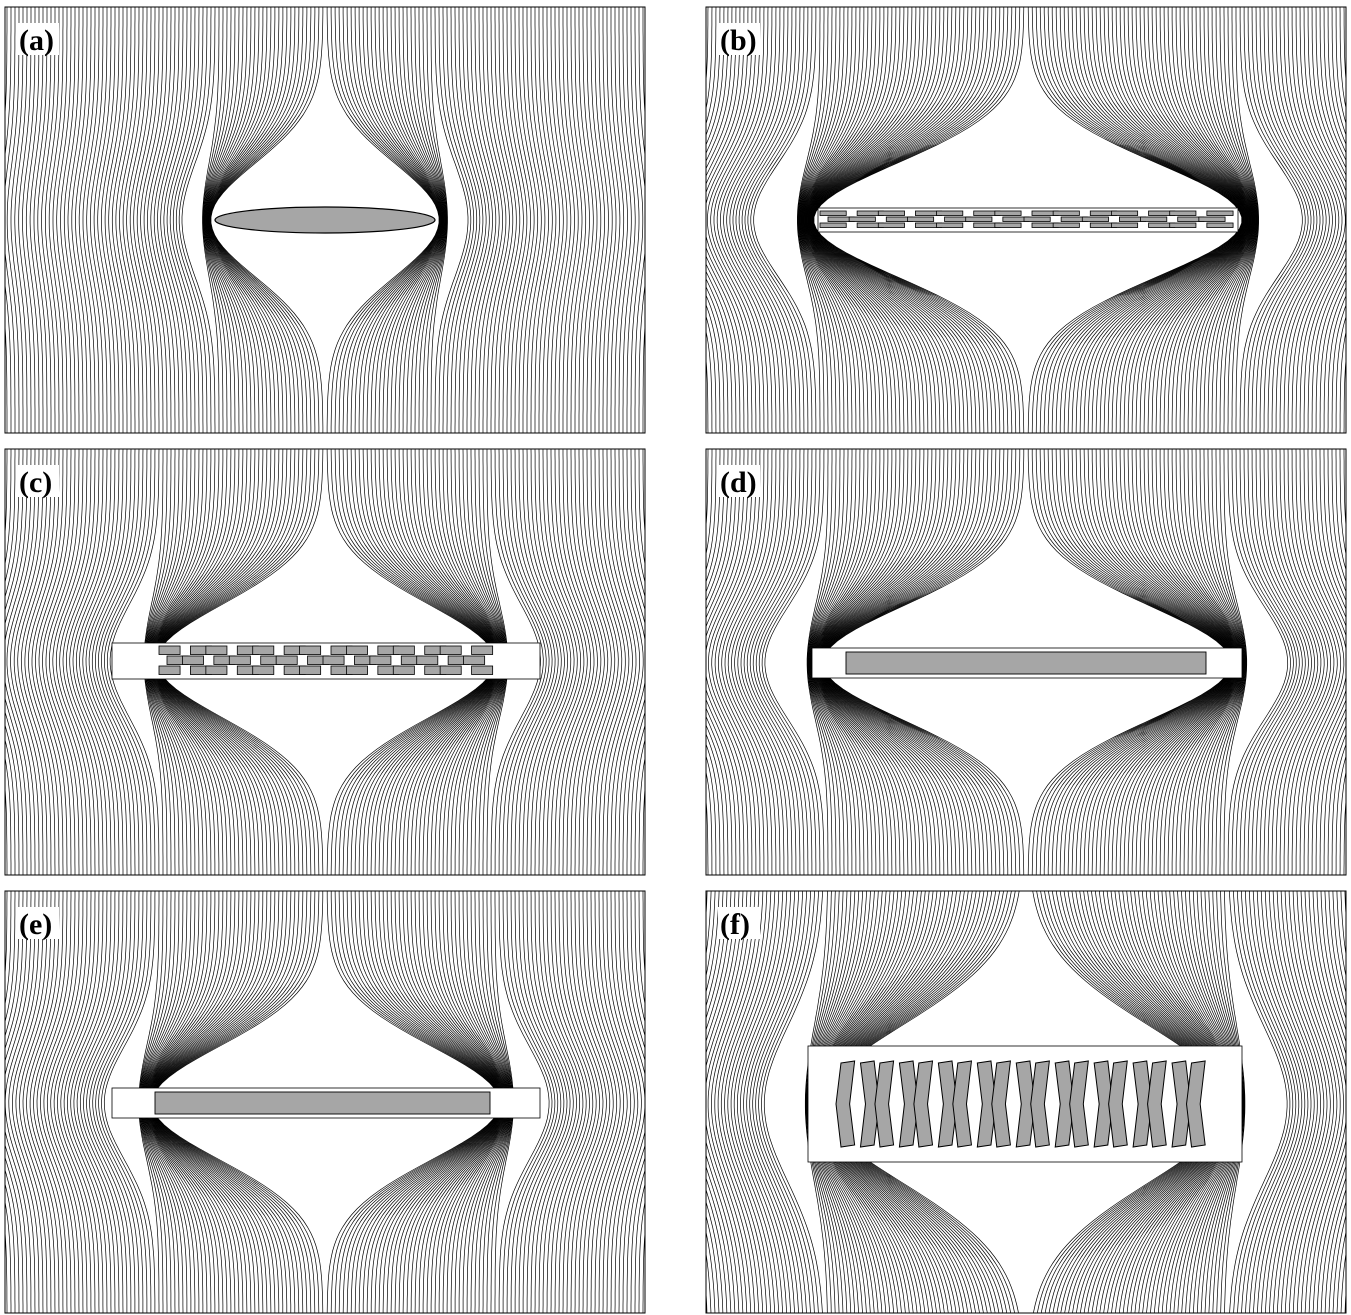 This screenshot has height=1315, width=1351. What do you see at coordinates (35, 482) in the screenshot?
I see `panel-label: (c)` at bounding box center [35, 482].